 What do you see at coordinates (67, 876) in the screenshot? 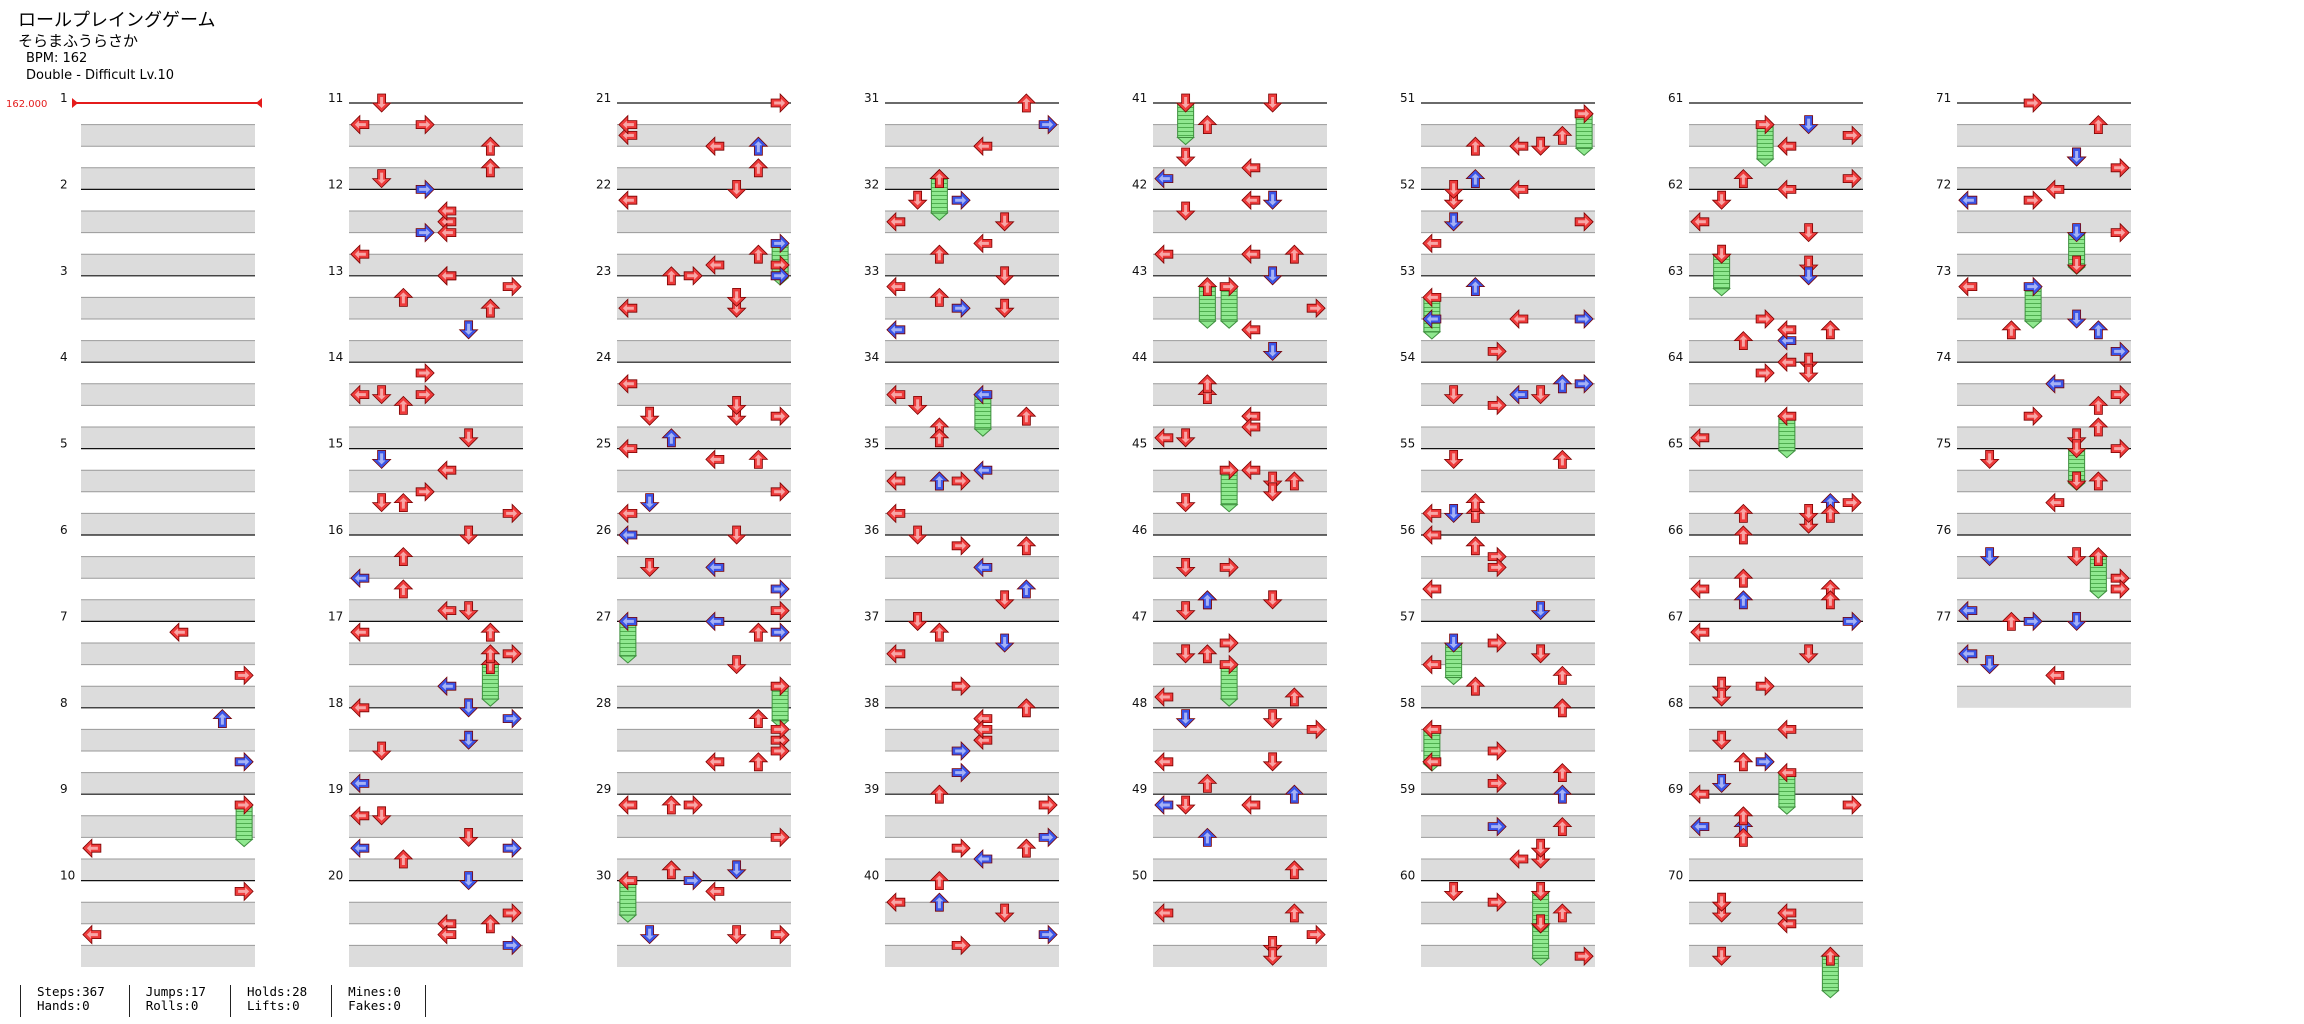
I see `measure-number: 10` at bounding box center [67, 876].